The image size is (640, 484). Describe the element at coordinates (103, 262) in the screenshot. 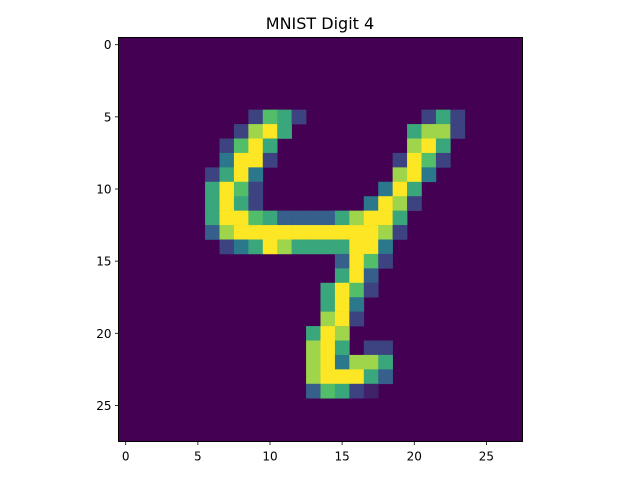

I see `y-tick-label: 15` at that location.